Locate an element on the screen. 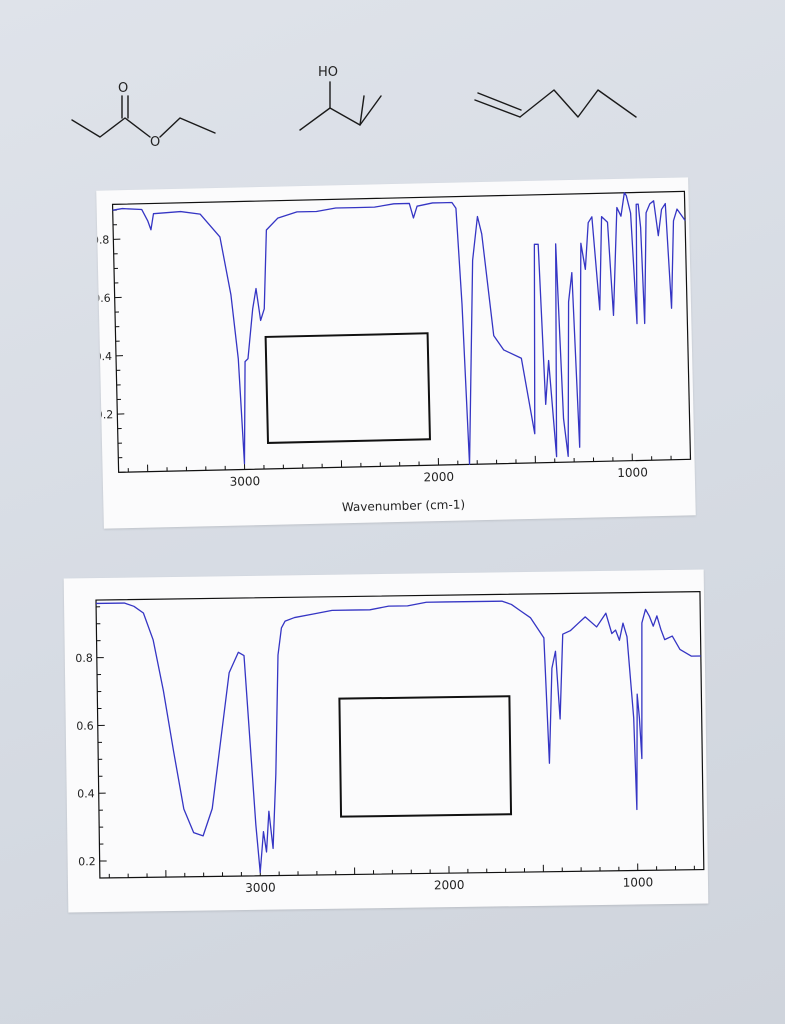  hydroxyl-label: HO is located at coordinates (328, 72).